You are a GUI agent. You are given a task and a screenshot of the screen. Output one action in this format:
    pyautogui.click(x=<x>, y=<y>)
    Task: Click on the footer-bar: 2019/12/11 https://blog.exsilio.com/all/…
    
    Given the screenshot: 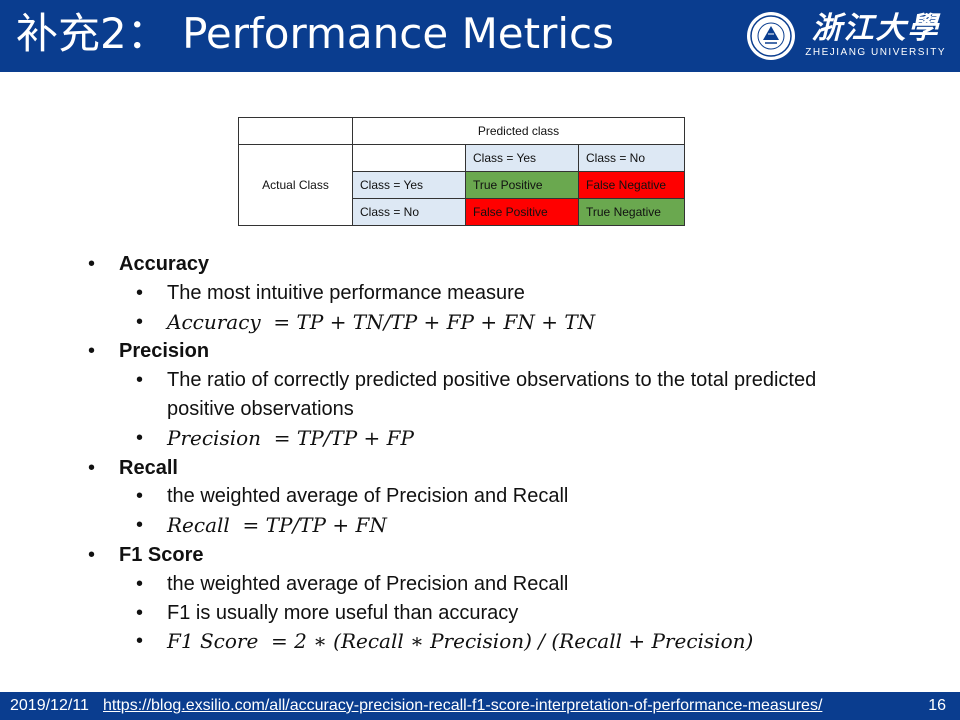 What is the action you would take?
    pyautogui.click(x=480, y=706)
    